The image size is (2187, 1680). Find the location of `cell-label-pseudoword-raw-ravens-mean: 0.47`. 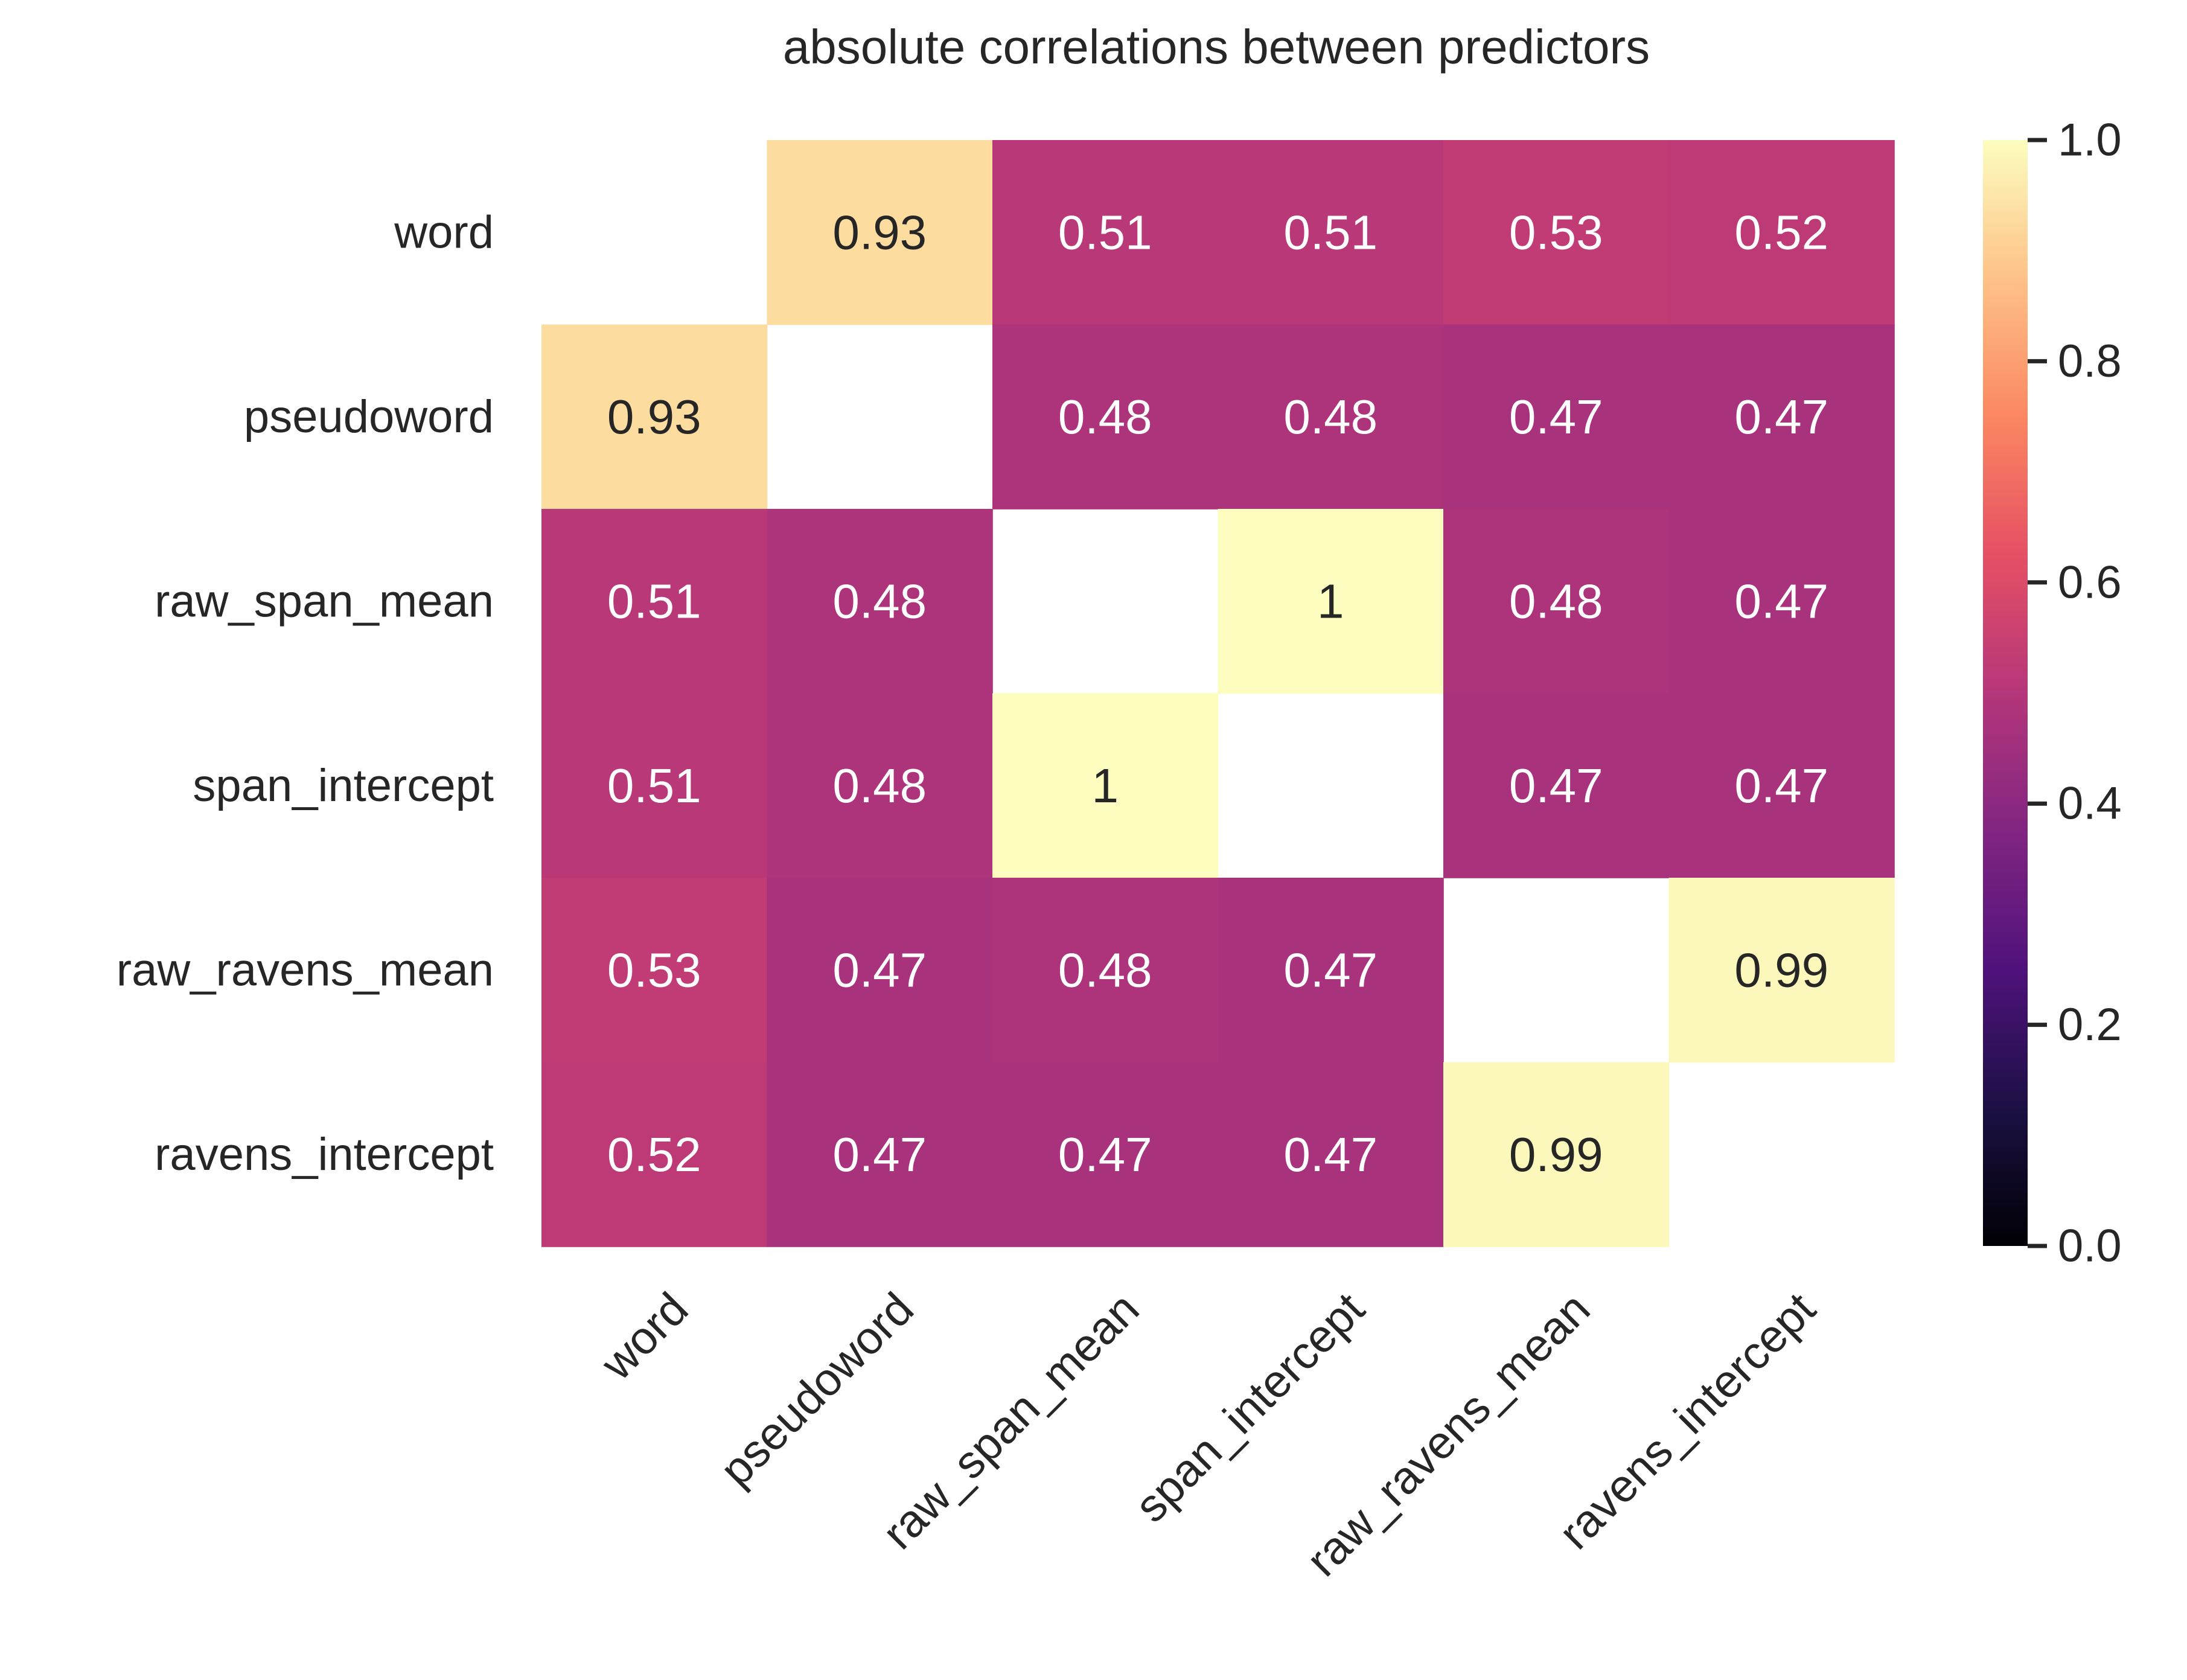

cell-label-pseudoword-raw-ravens-mean: 0.47 is located at coordinates (1556, 417).